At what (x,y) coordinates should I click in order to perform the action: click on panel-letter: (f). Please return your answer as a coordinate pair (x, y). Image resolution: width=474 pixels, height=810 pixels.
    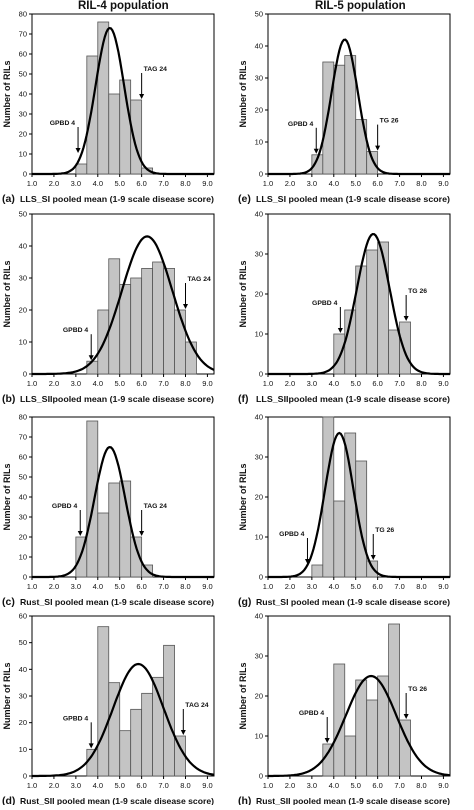
    Looking at the image, I should click on (243, 399).